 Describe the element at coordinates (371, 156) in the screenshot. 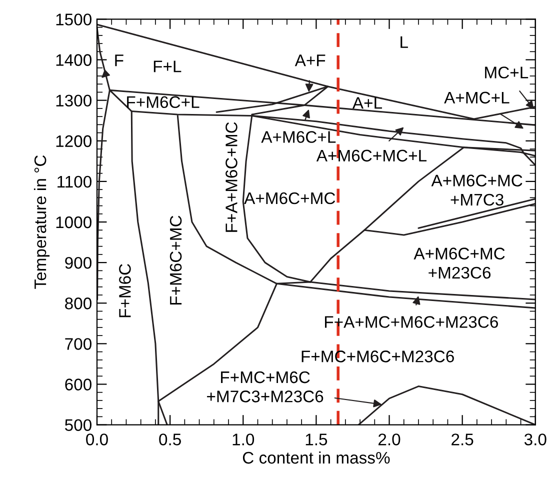

I see `annotation: A+M6C+MC+L` at that location.